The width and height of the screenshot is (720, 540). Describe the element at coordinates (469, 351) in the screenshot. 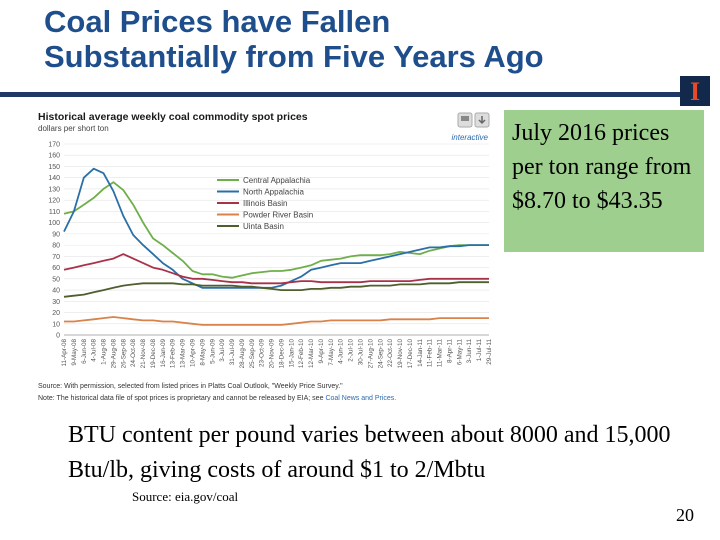

I see `x-tick-label: 3-Jun-11` at that location.